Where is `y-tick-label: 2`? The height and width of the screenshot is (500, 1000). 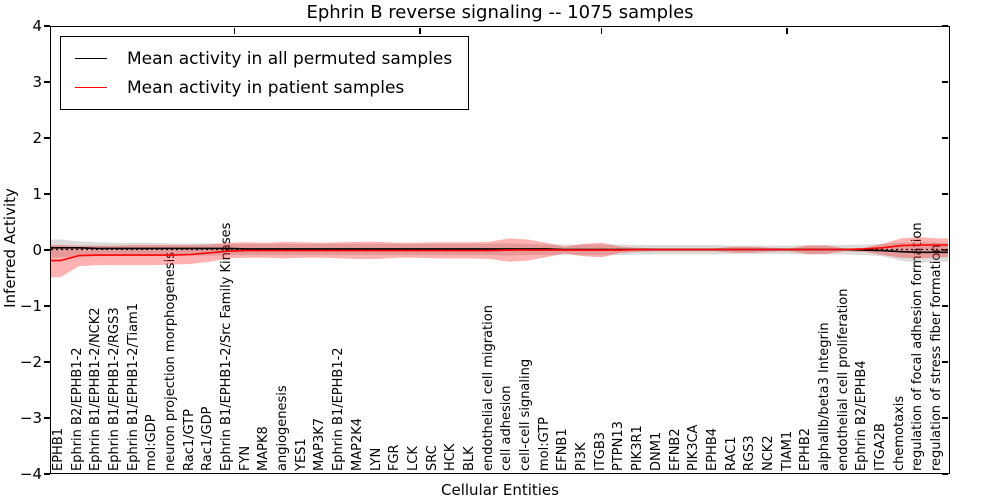
y-tick-label: 2 is located at coordinates (37, 138).